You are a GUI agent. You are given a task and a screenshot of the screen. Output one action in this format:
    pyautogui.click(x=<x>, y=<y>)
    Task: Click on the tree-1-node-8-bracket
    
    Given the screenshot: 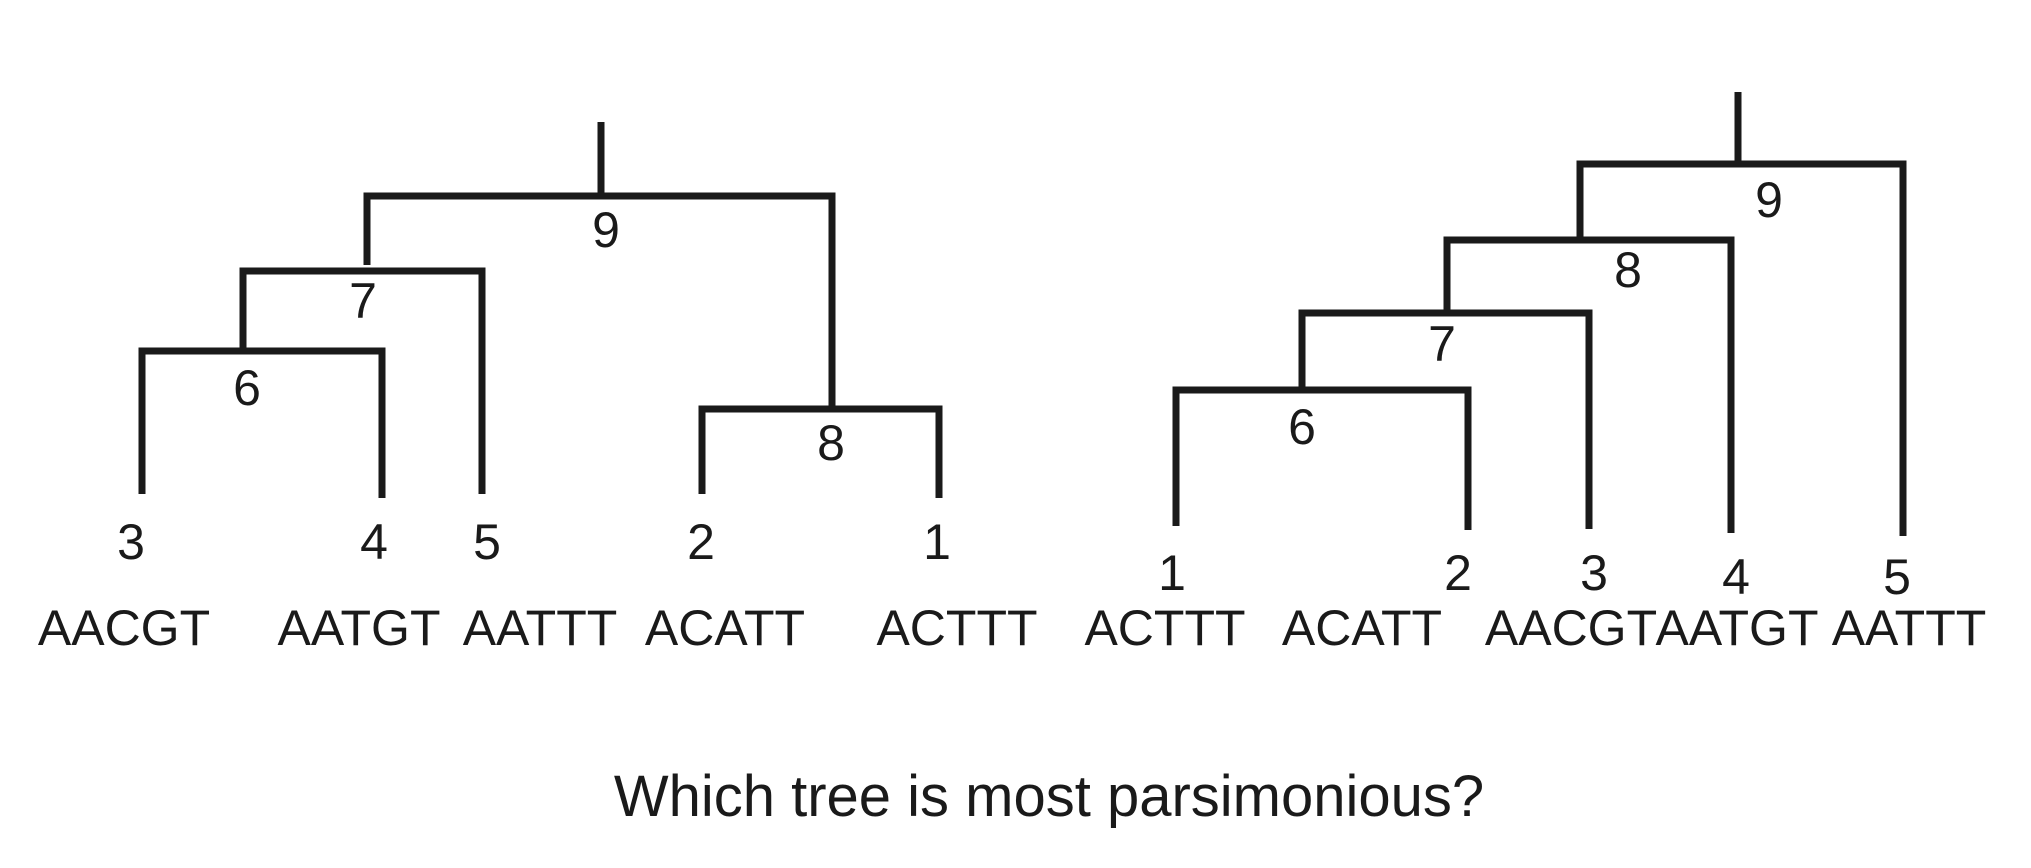 What is the action you would take?
    pyautogui.click(x=820, y=451)
    